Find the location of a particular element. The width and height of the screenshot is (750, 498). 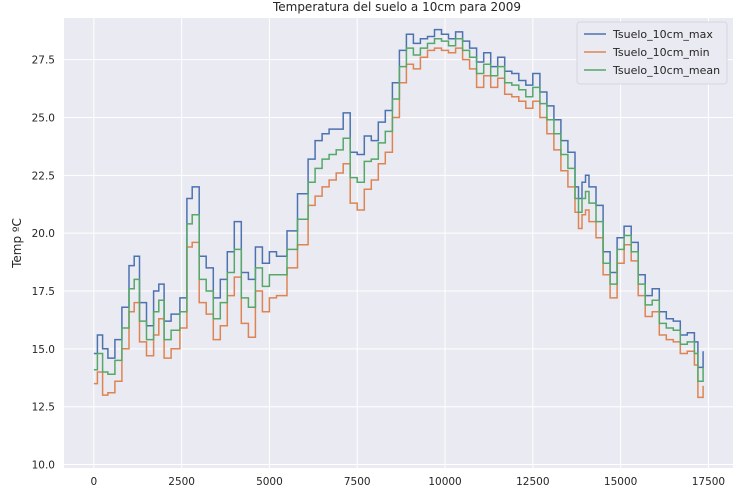

y-tick-label: 22.5 is located at coordinates (43, 176).